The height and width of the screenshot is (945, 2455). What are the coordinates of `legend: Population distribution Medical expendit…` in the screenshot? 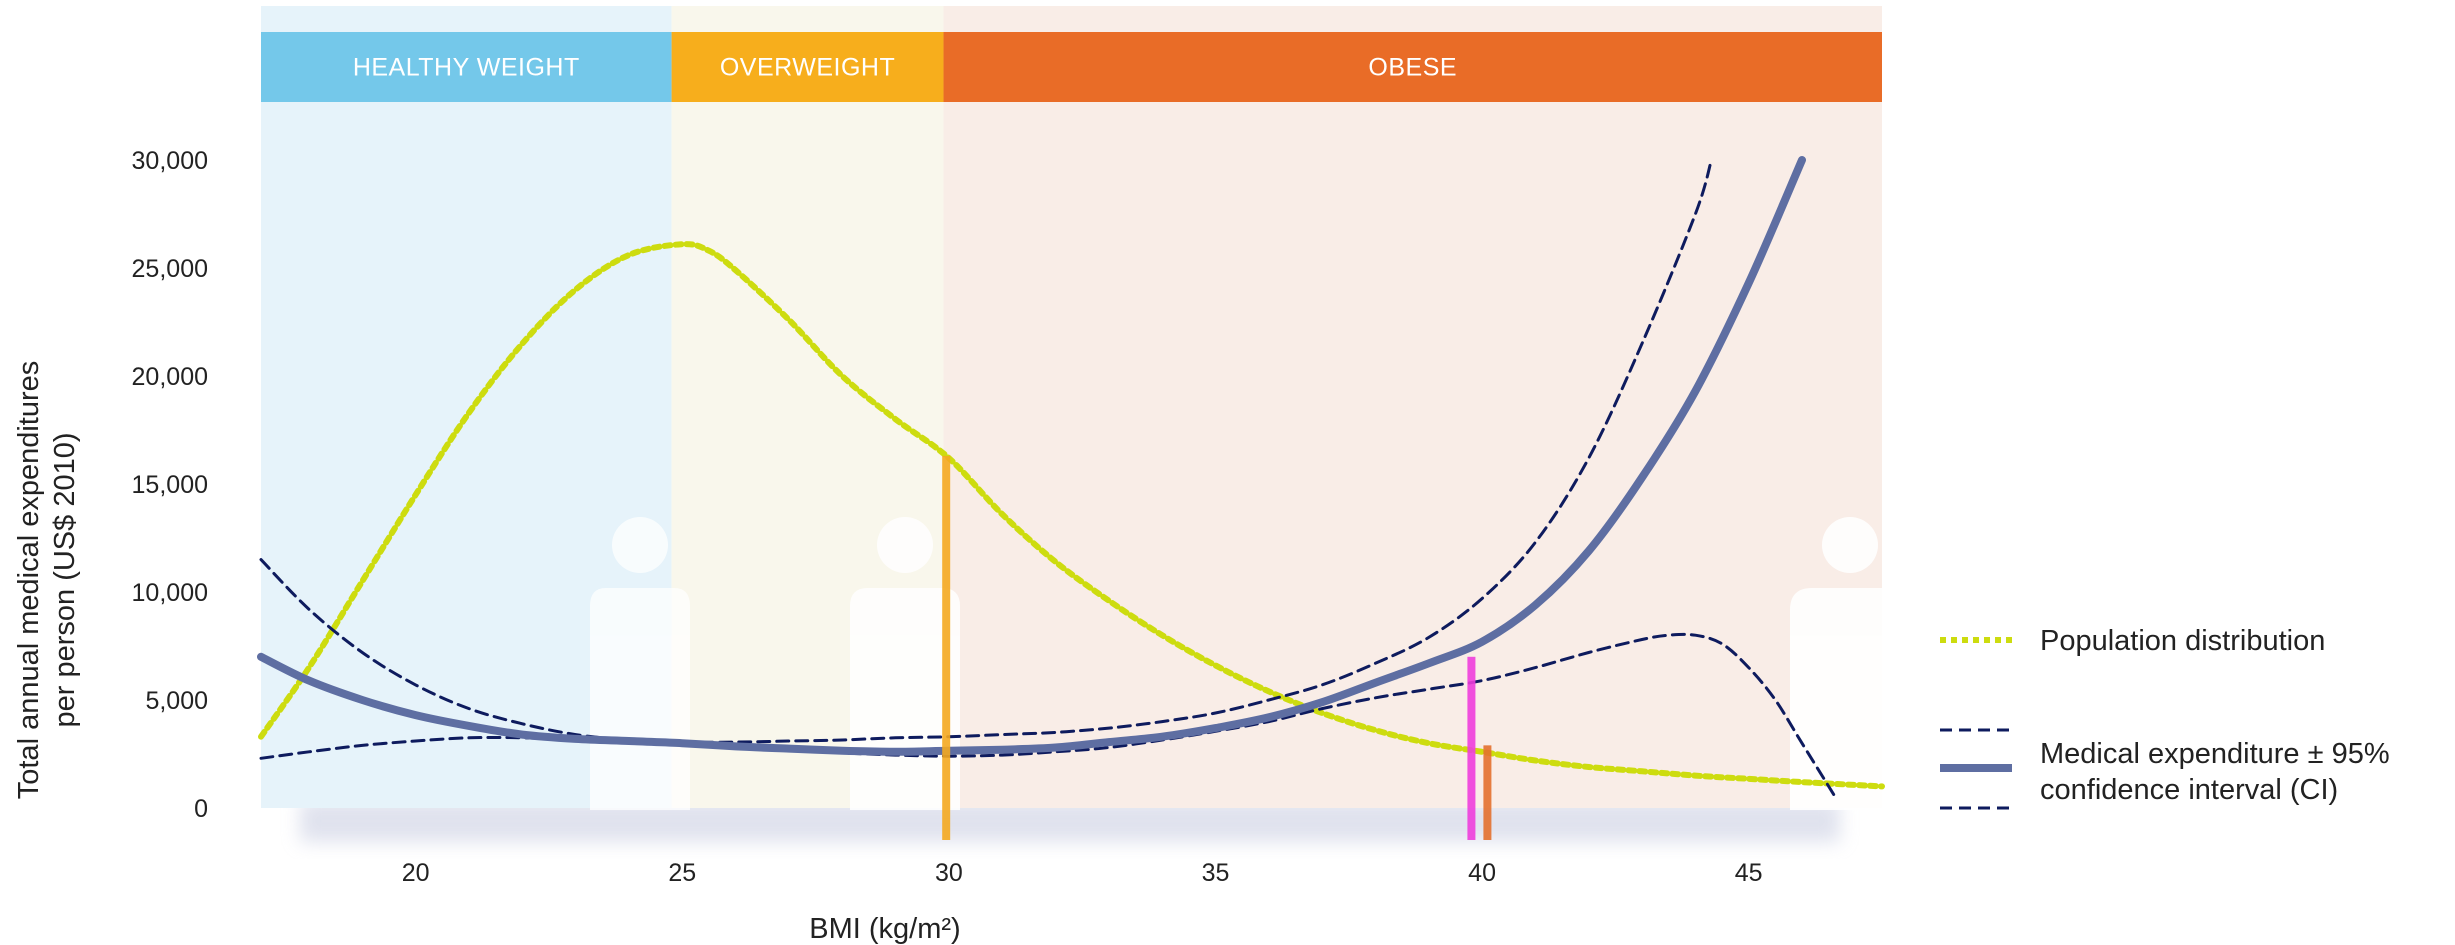 It's located at (2165, 716).